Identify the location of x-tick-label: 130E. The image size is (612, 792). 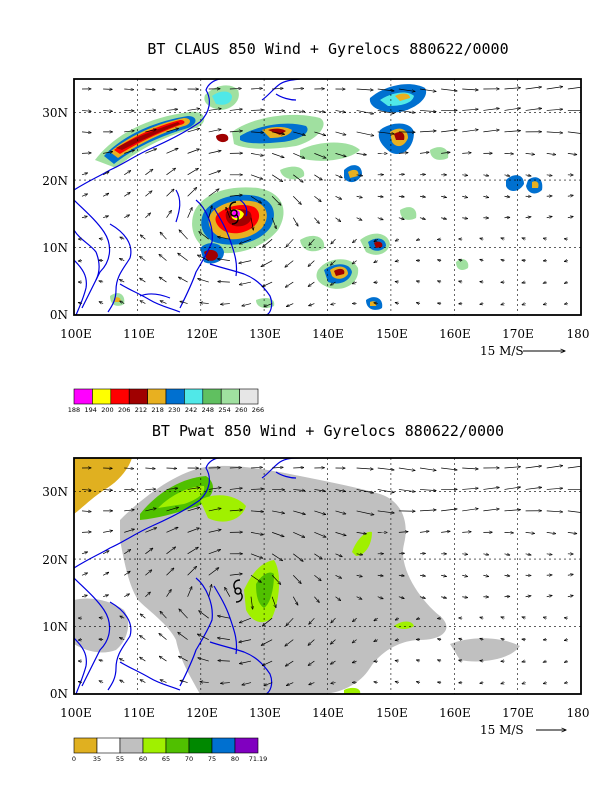
(265, 334).